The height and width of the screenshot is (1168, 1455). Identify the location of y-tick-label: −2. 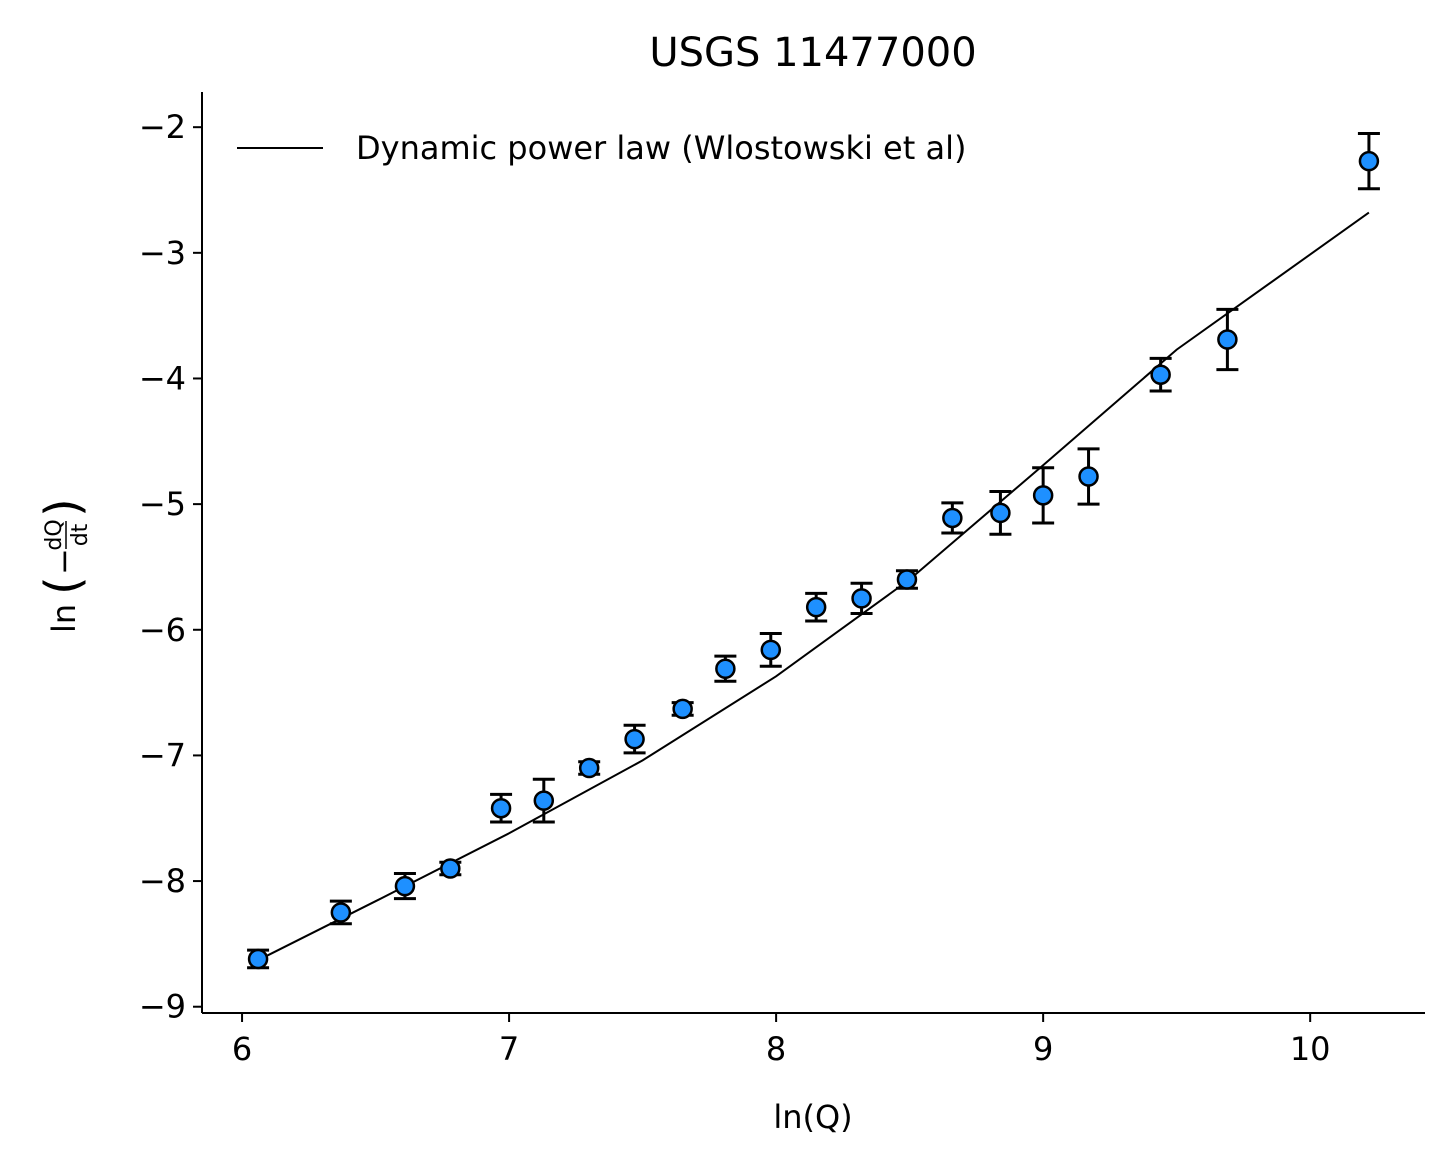
(162, 127).